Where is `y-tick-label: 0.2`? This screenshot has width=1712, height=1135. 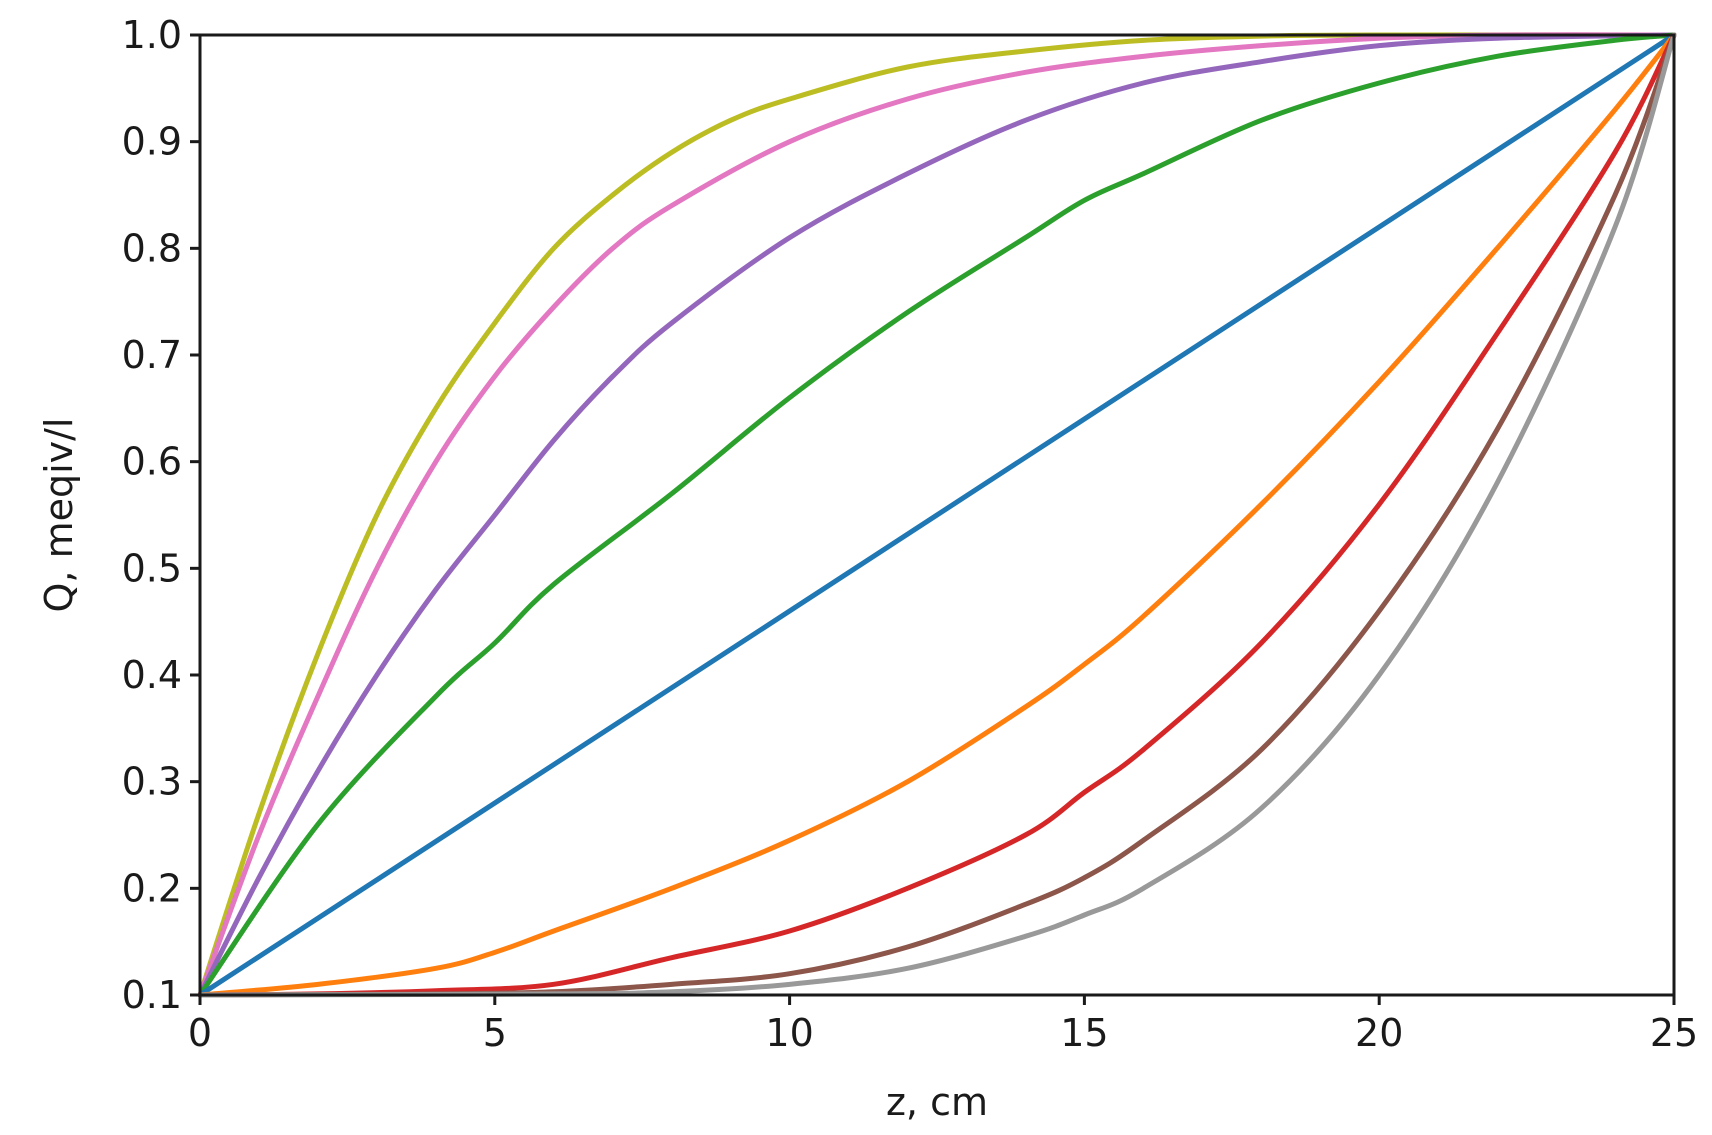 y-tick-label: 0.2 is located at coordinates (152, 888).